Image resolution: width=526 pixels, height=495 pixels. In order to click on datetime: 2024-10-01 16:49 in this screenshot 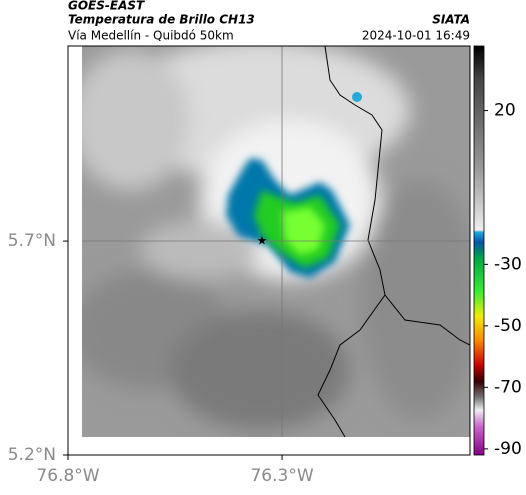, I will do `click(416, 36)`.